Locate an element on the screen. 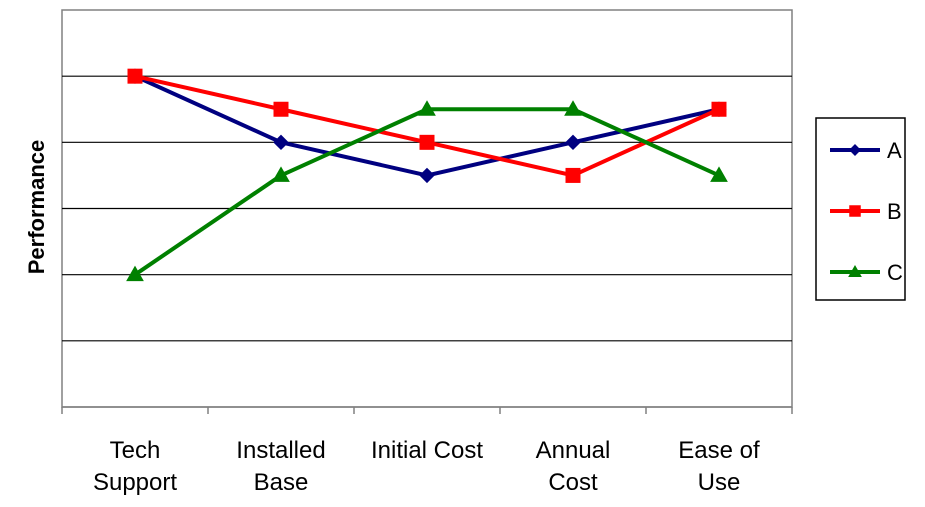  x-tick-label-line: Annual is located at coordinates (573, 450).